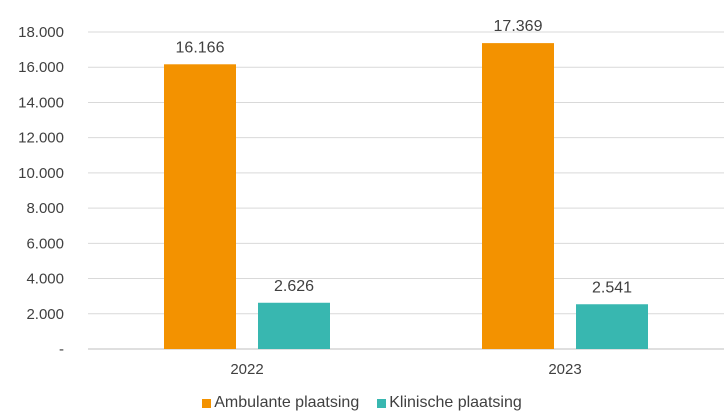 This screenshot has width=724, height=414. I want to click on x-tick-label-2022: 2022, so click(246, 369).